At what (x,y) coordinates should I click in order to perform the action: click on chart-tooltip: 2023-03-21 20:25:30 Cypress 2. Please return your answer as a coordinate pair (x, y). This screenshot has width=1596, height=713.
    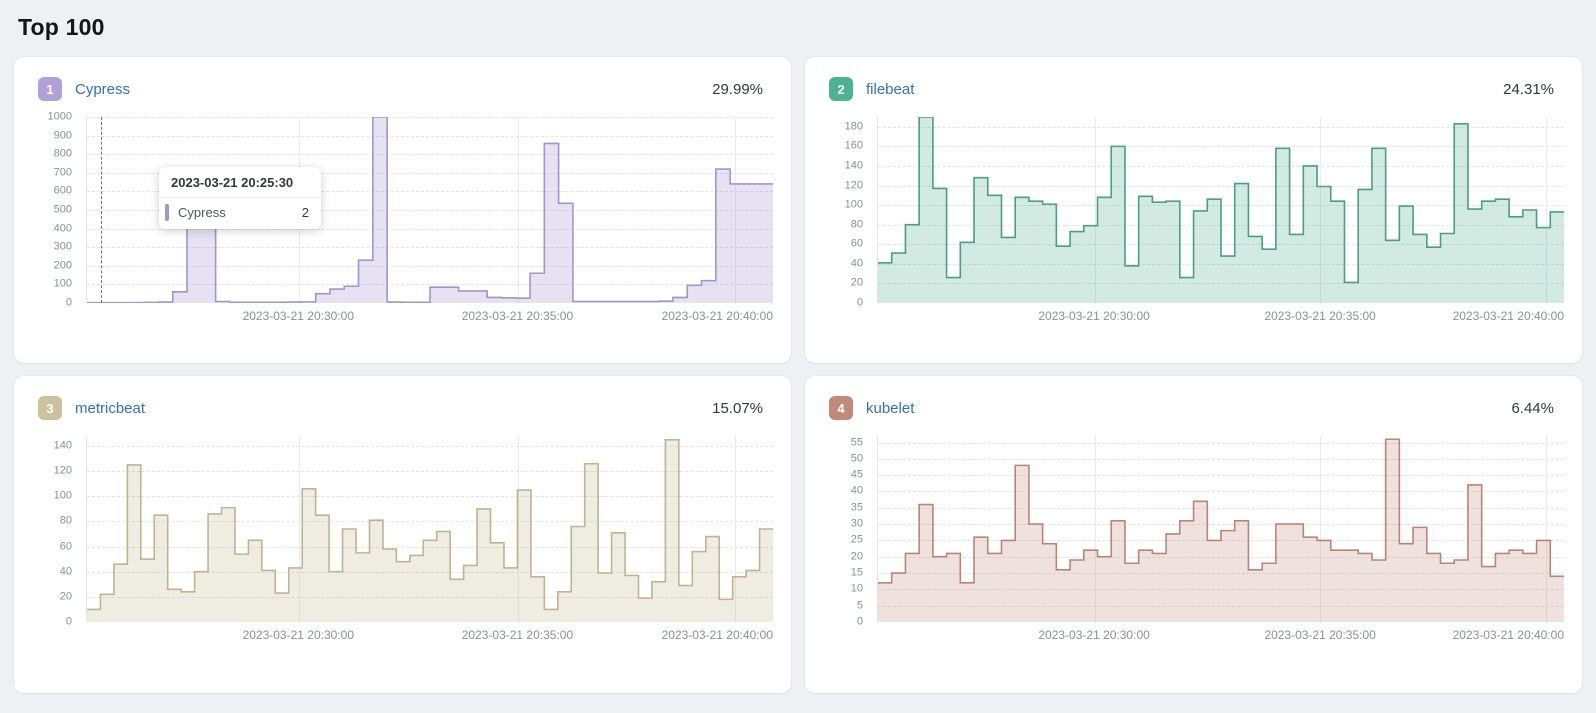
    Looking at the image, I should click on (240, 198).